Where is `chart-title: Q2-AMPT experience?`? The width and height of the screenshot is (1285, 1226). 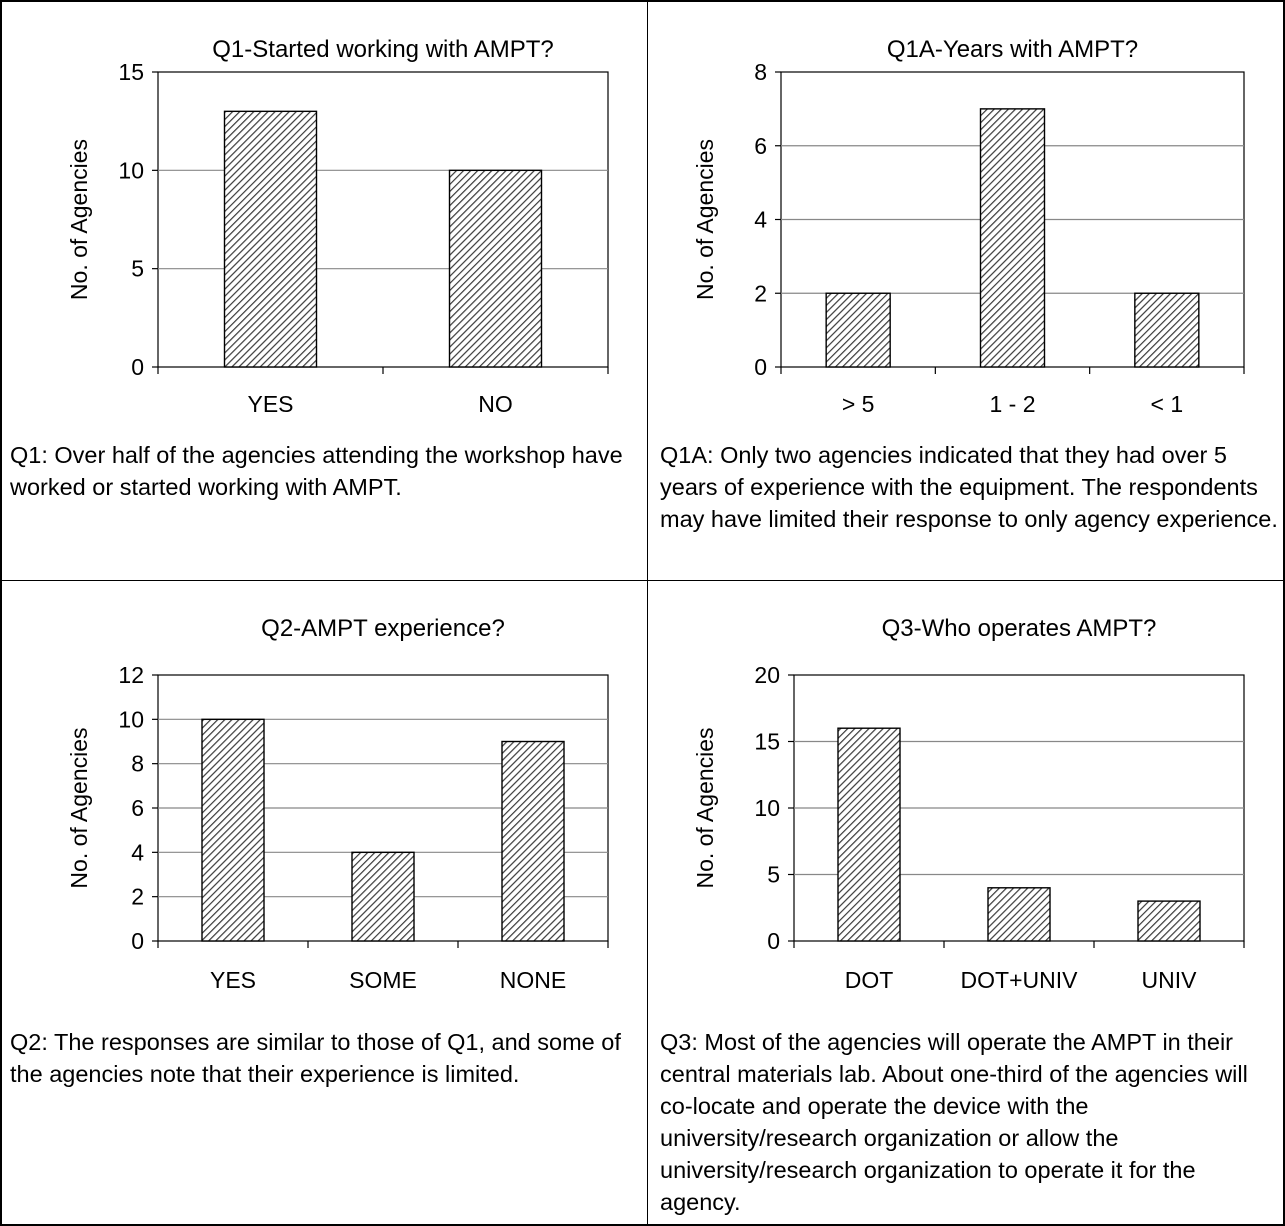 chart-title: Q2-AMPT experience? is located at coordinates (383, 628).